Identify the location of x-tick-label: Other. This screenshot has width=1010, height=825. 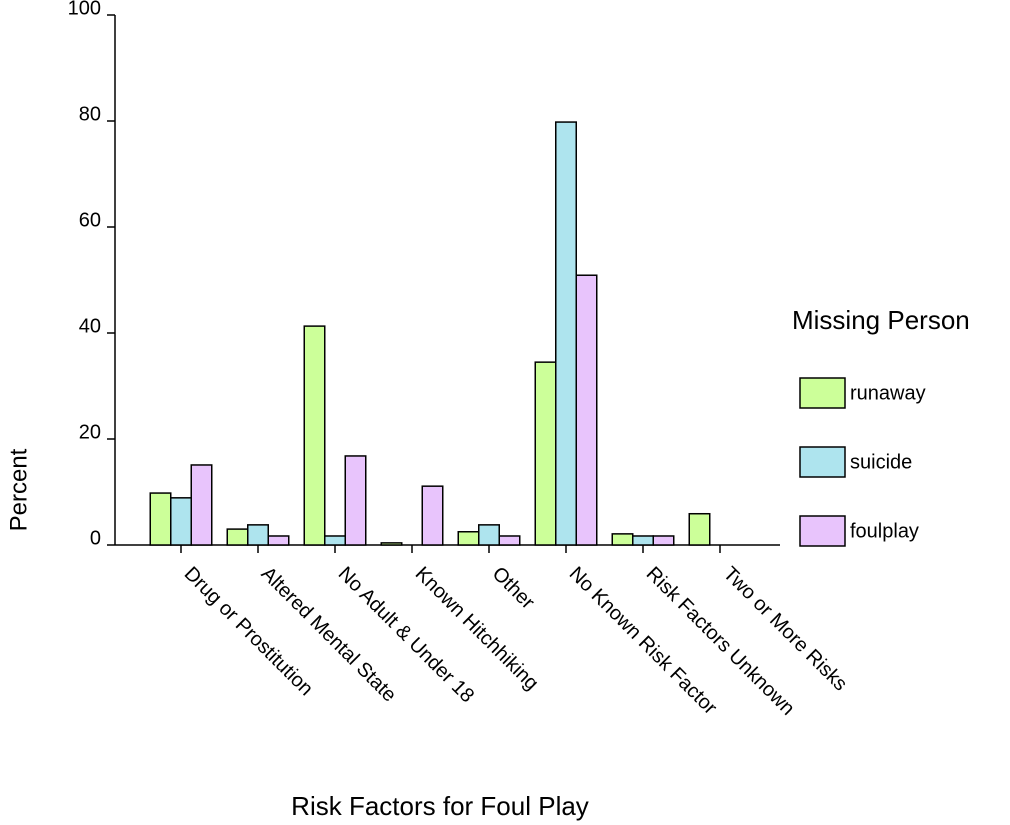
(513, 588).